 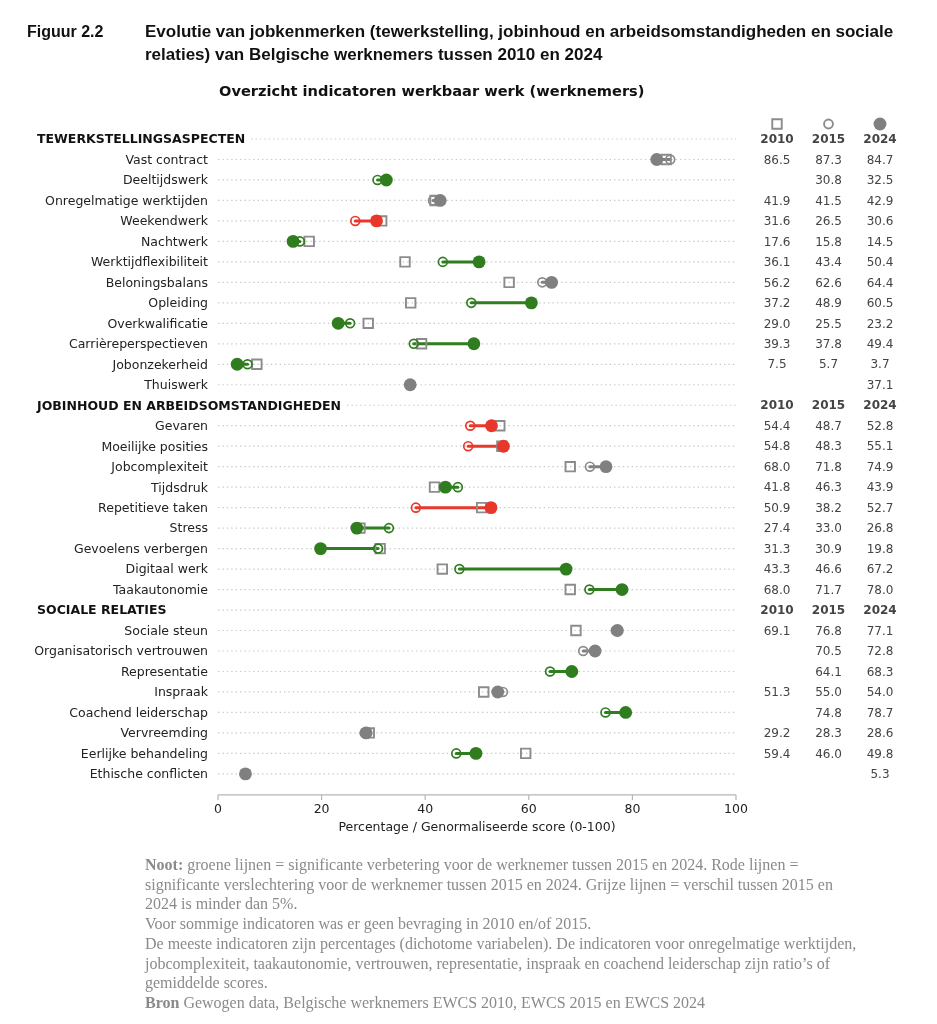 I want to click on y-tick-label: Onregelmatige werktijden, so click(x=126, y=200).